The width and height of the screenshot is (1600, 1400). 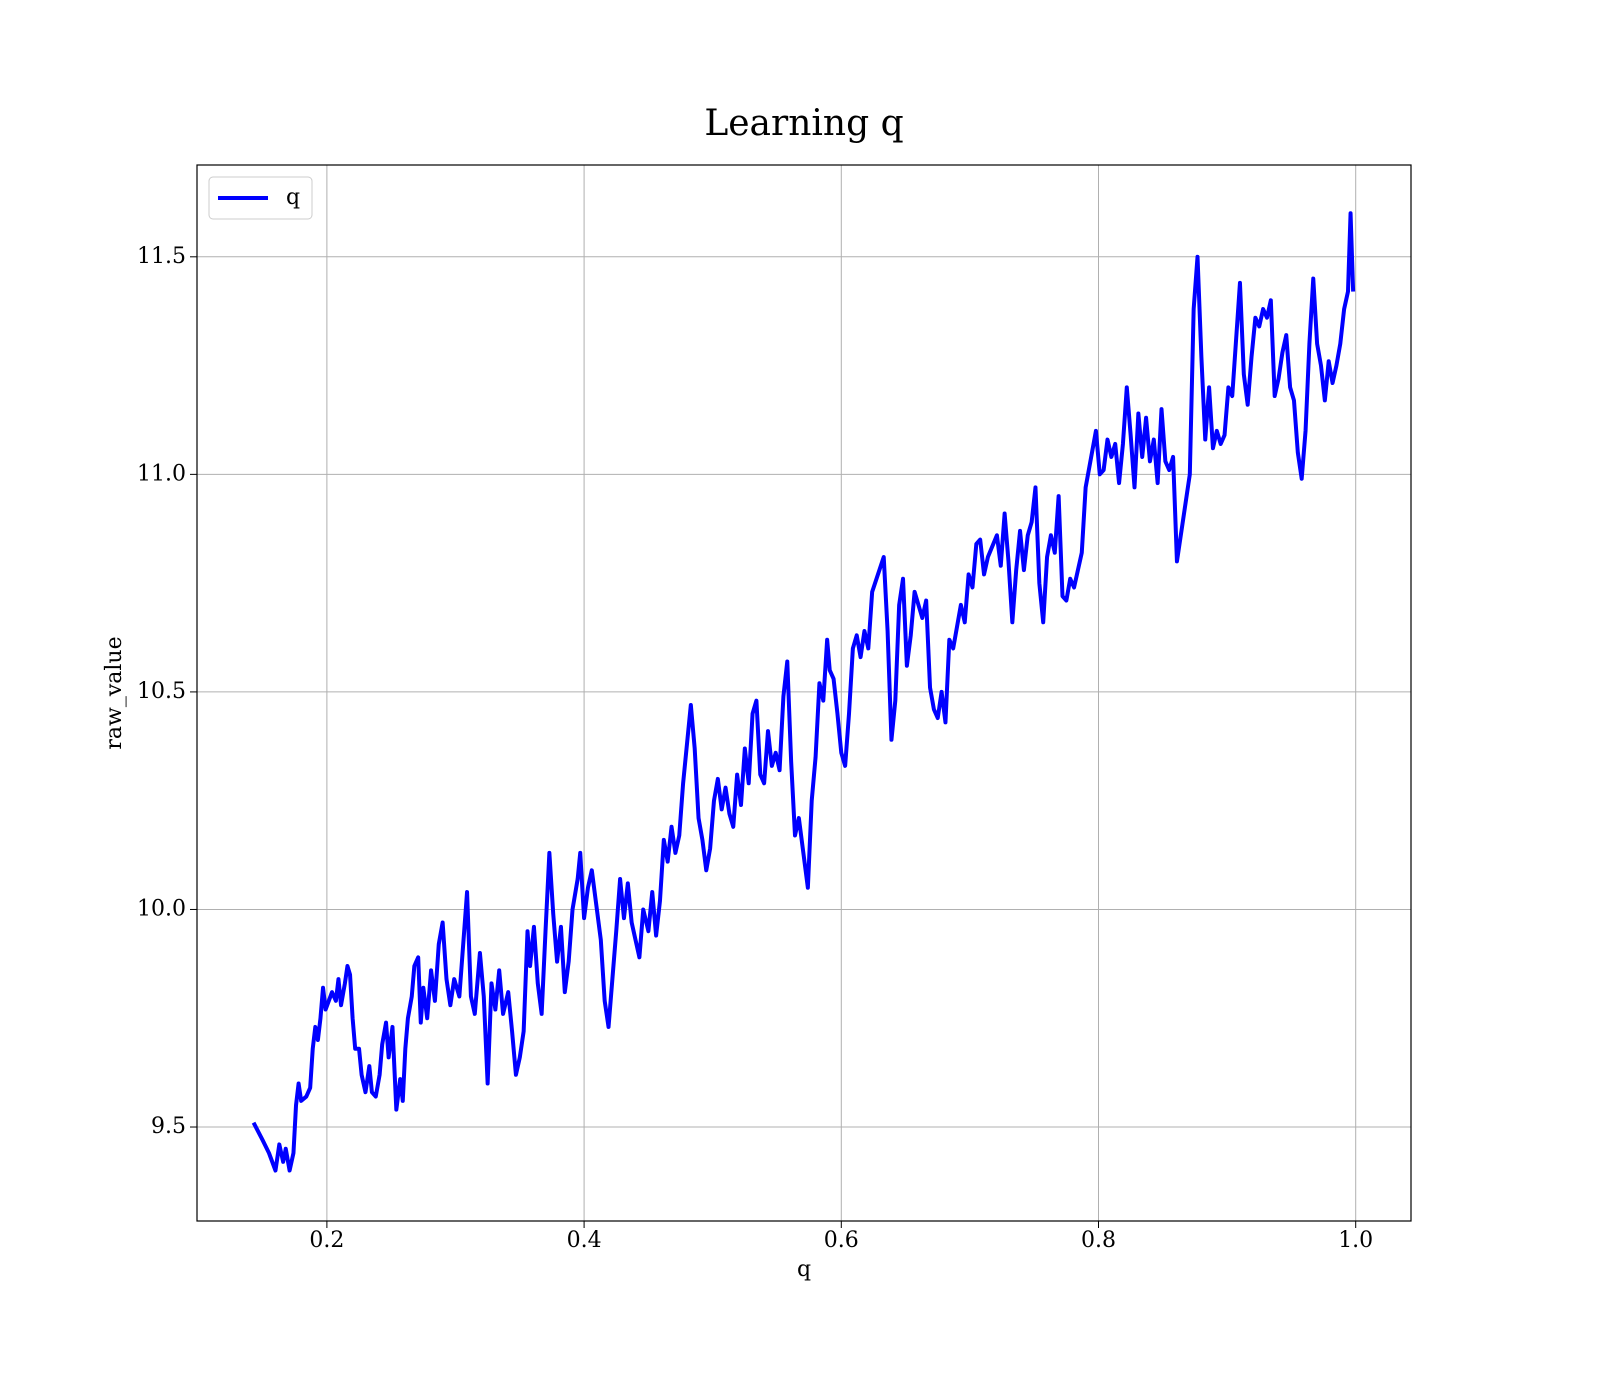 I want to click on y-tick-label: 10.0, so click(x=161, y=908).